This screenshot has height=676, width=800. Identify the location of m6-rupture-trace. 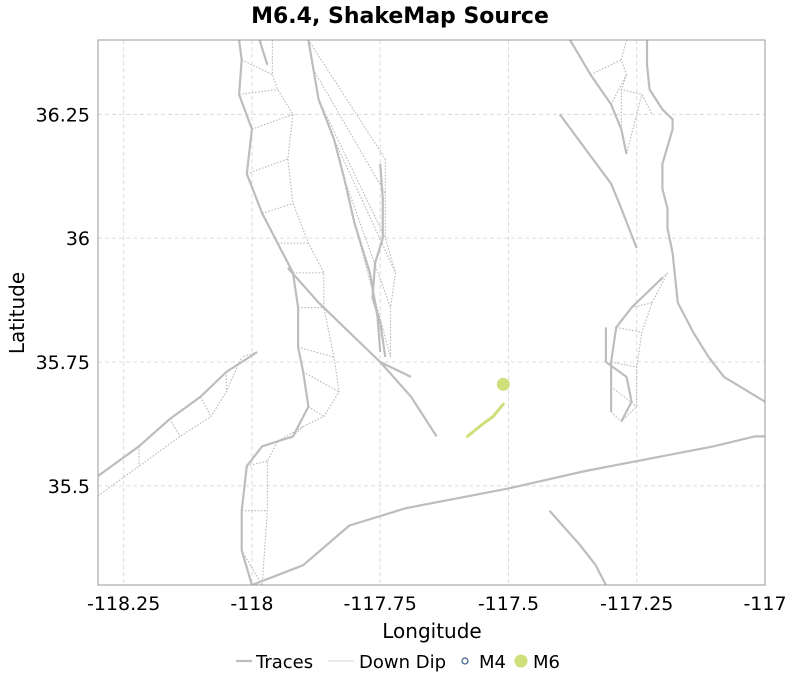
(485, 420).